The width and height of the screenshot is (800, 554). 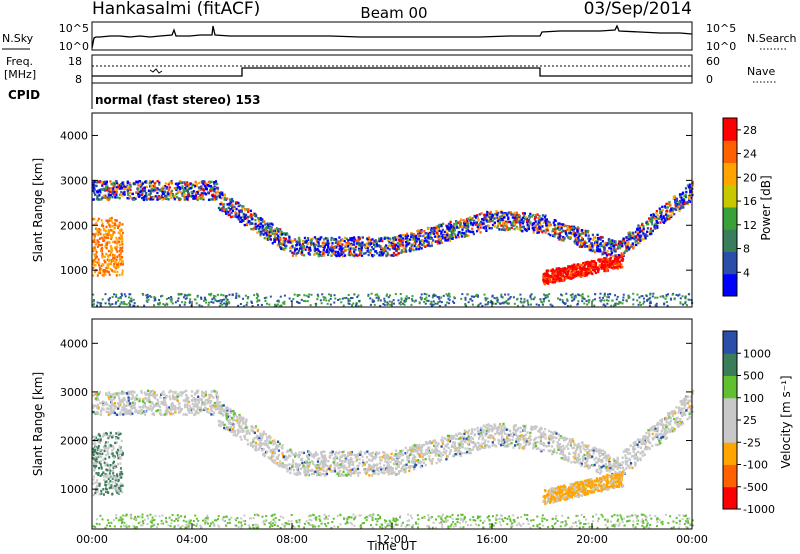 I want to click on freq-glitch, so click(x=156, y=71).